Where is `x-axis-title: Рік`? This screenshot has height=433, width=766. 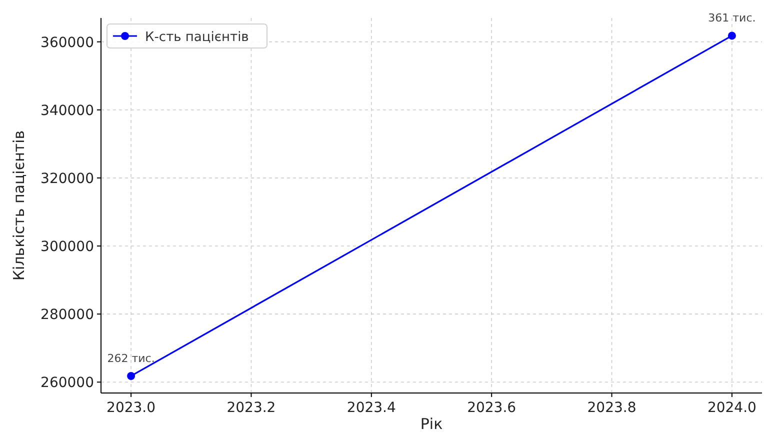 x-axis-title: Рік is located at coordinates (431, 424).